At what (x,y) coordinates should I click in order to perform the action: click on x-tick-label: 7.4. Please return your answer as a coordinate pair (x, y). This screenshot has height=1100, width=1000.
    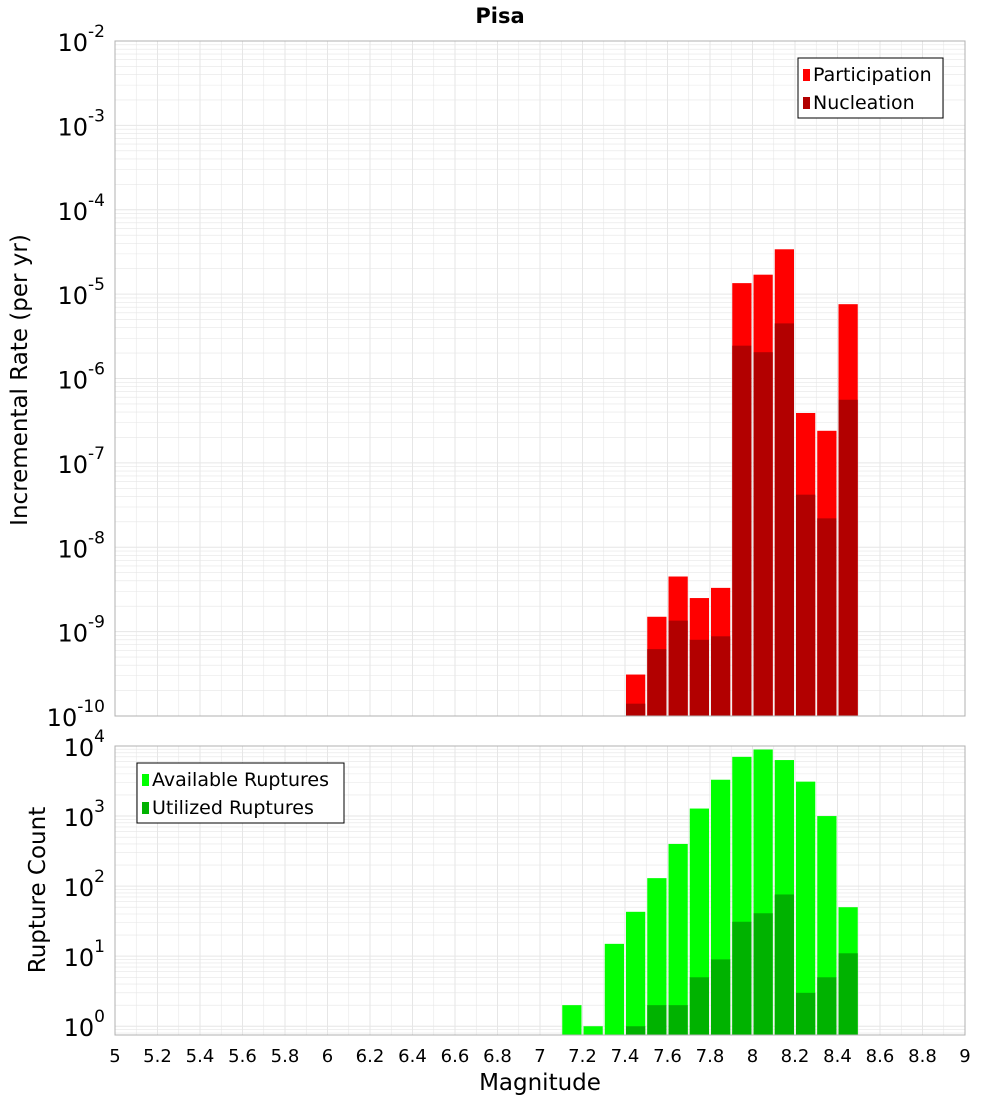
    Looking at the image, I should click on (625, 1056).